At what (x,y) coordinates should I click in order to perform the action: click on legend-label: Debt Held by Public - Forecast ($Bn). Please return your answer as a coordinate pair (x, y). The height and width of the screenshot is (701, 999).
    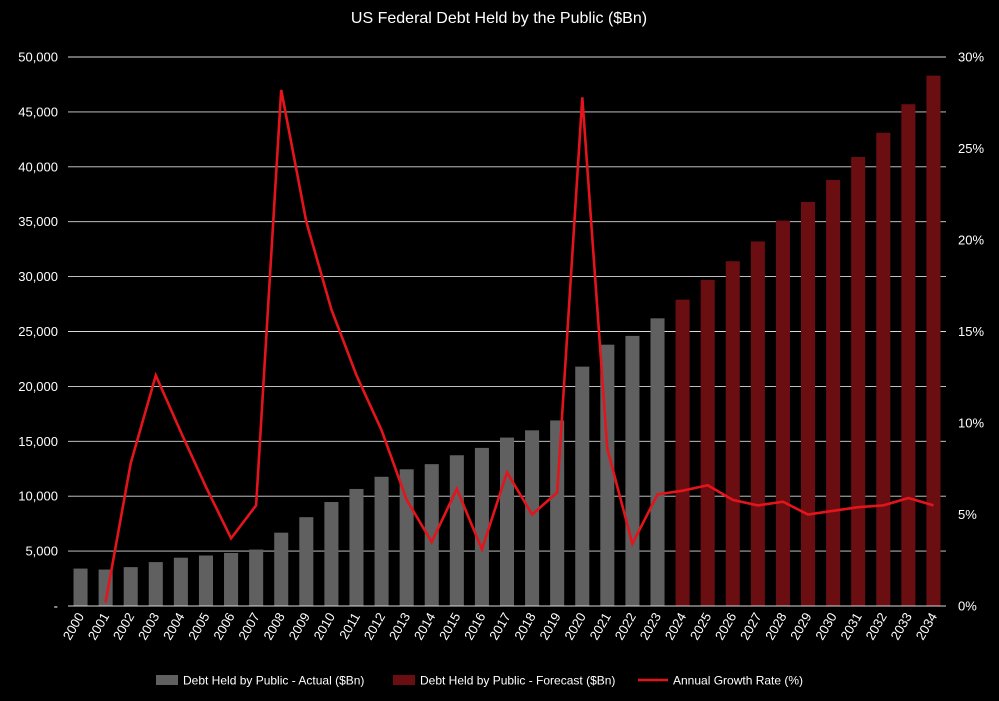
    Looking at the image, I should click on (517, 681).